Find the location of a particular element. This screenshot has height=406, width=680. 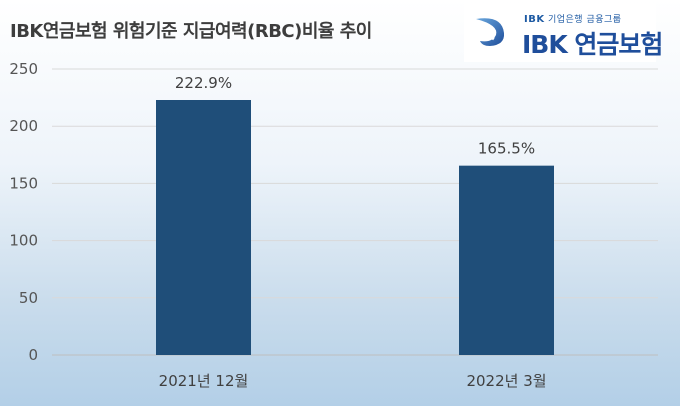

data-label: 165.5% is located at coordinates (506, 149).